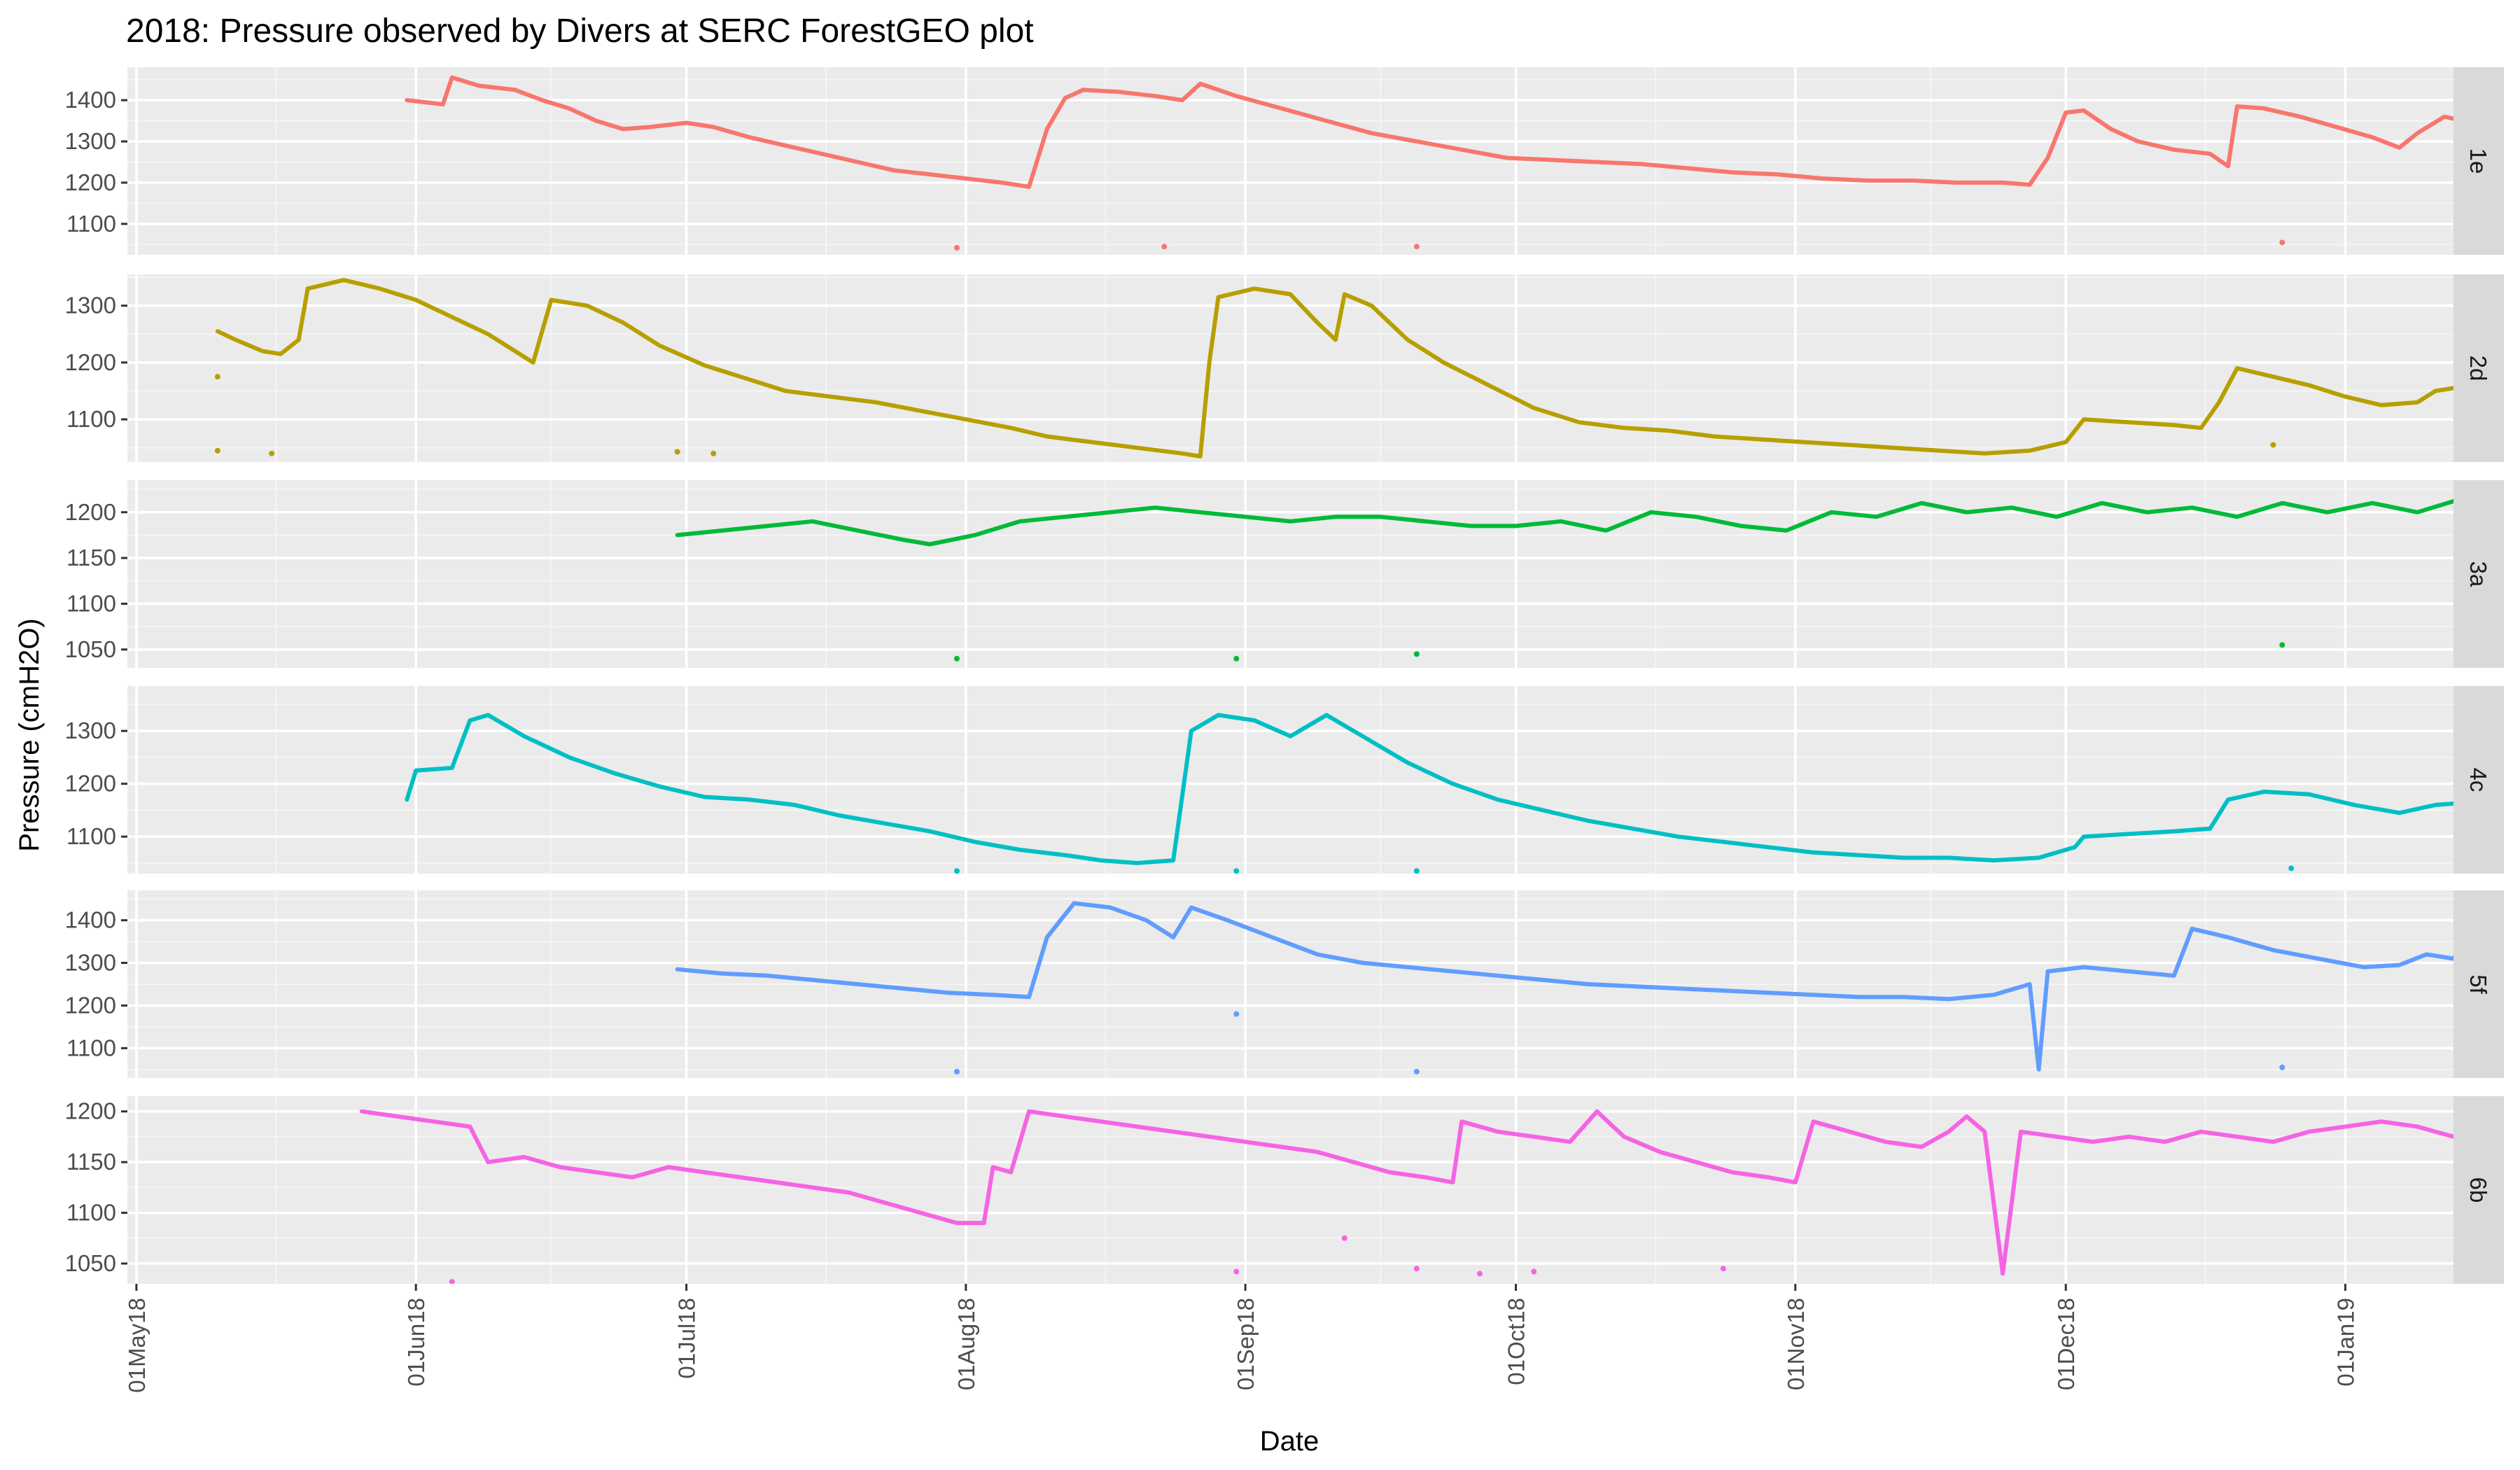  What do you see at coordinates (1406, 1192) in the screenshot?
I see `series-line-6b` at bounding box center [1406, 1192].